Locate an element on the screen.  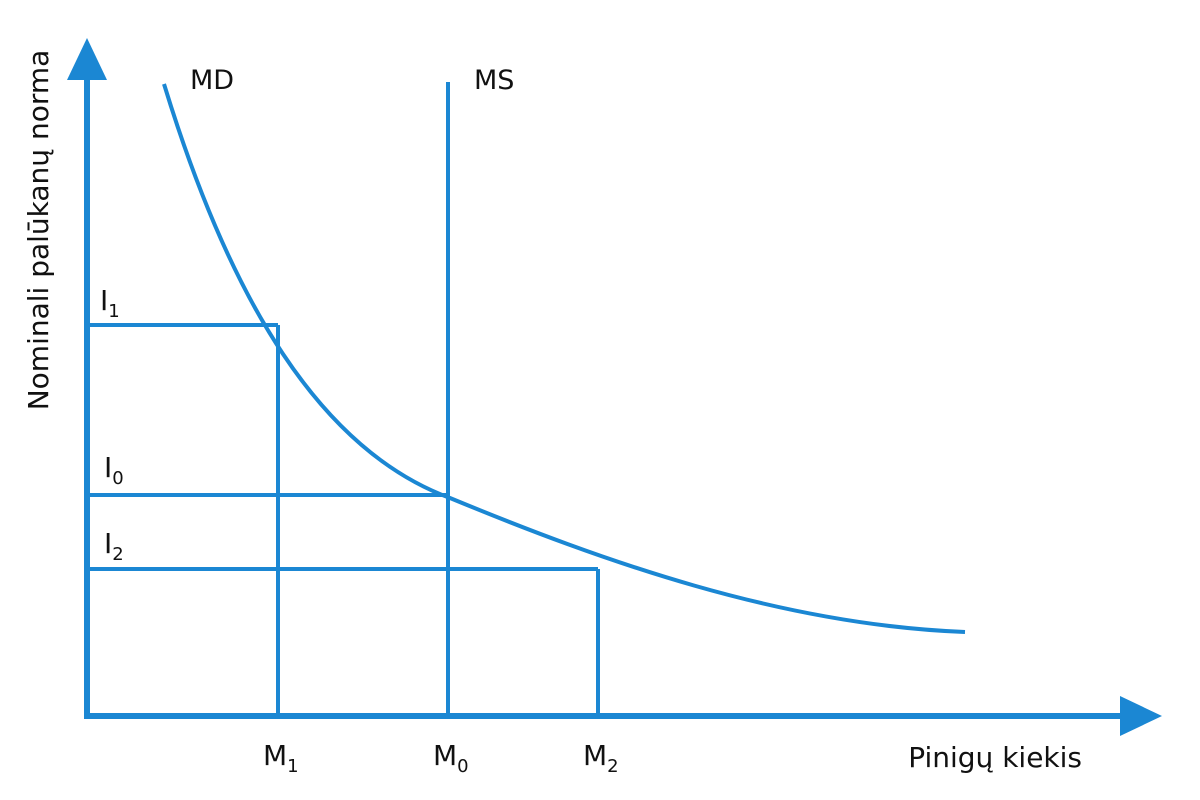
i2-label: I2 is located at coordinates (114, 546).